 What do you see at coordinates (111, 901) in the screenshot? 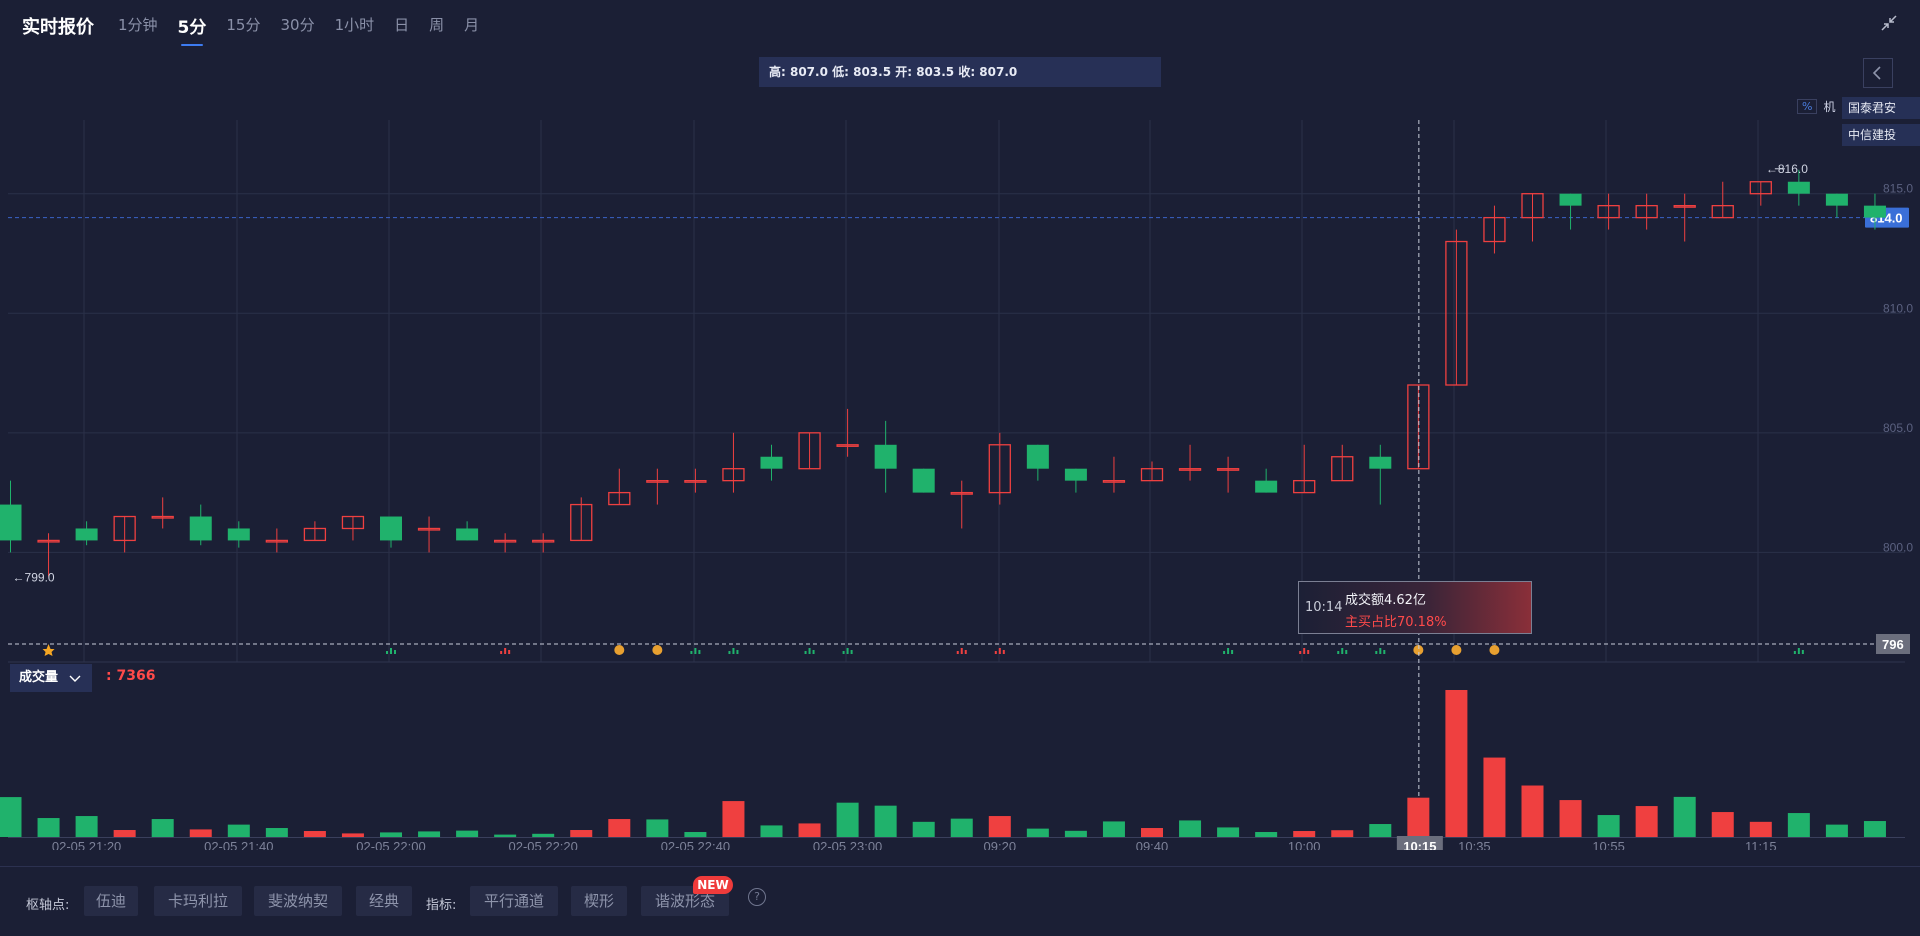
I see `pivot-woodie-button: 伍迪` at bounding box center [111, 901].